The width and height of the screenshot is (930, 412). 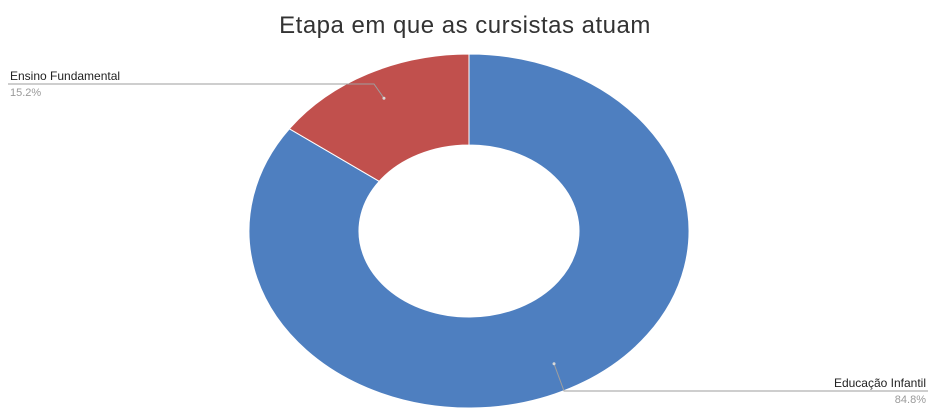 What do you see at coordinates (379, 117) in the screenshot?
I see `slice-ensino-fundamental` at bounding box center [379, 117].